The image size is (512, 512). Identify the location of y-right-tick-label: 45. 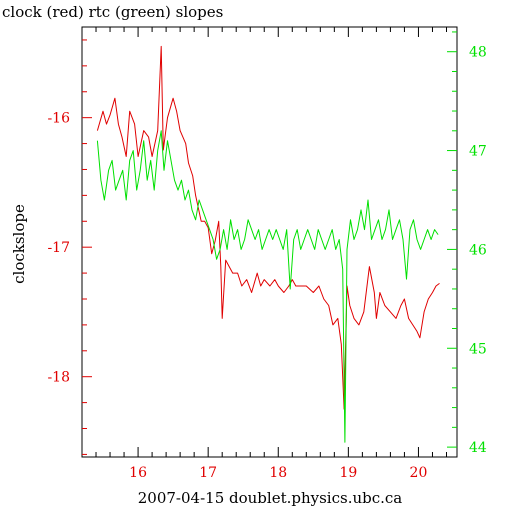
(478, 349).